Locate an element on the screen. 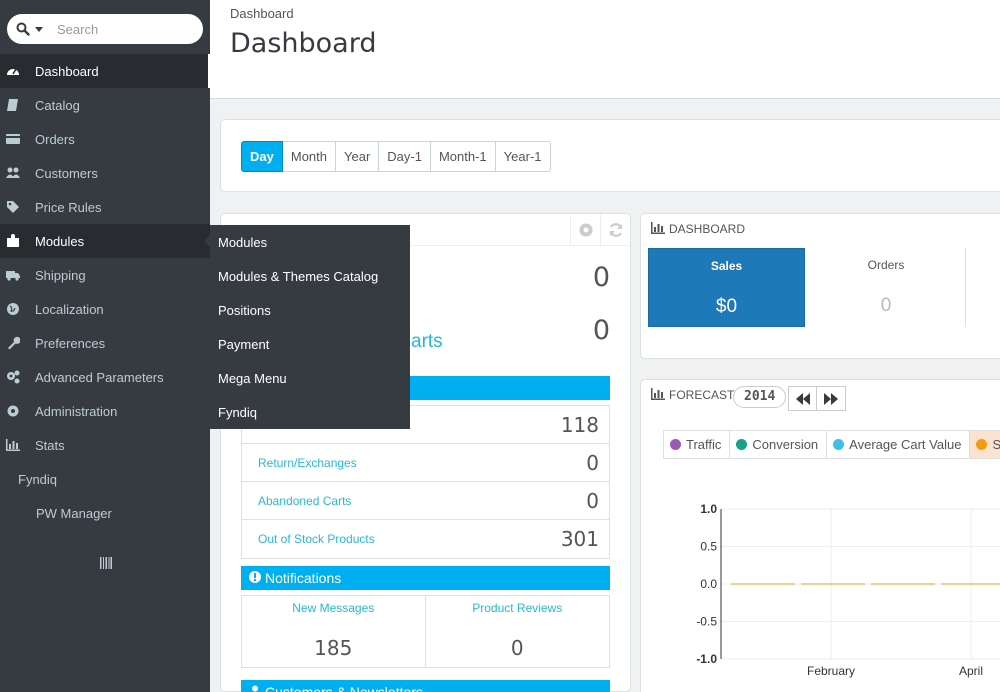 This screenshot has width=1000, height=692. previous-year-button is located at coordinates (802, 398).